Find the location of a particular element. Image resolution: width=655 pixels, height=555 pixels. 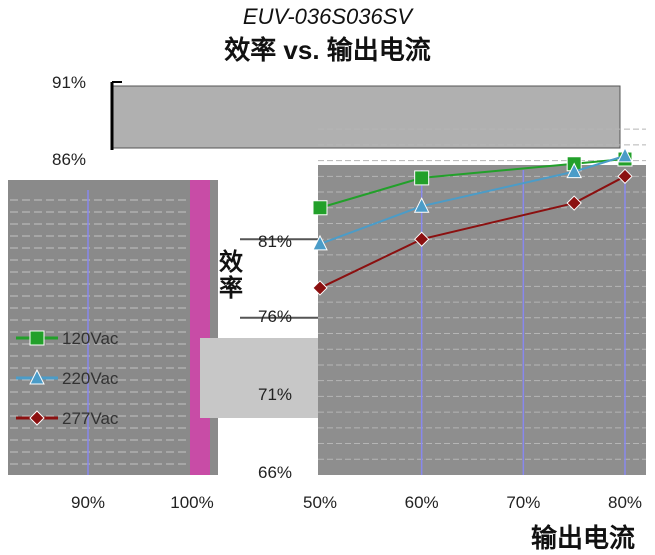

series-group is located at coordinates (472, 221).